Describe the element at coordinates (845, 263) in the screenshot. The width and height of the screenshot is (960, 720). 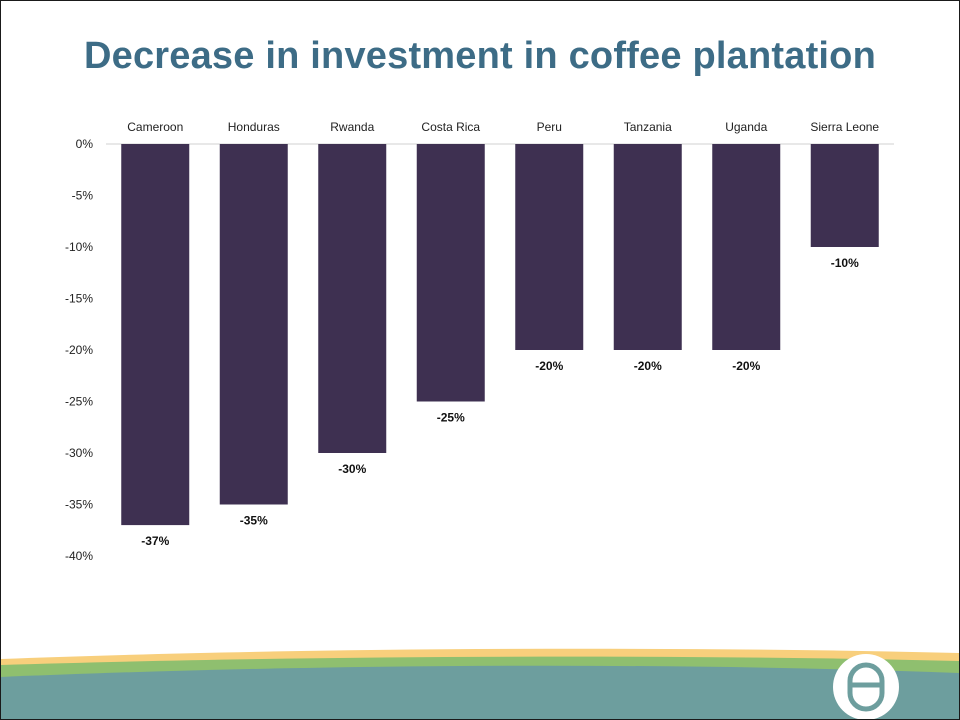
I see `data-label: -10%` at that location.